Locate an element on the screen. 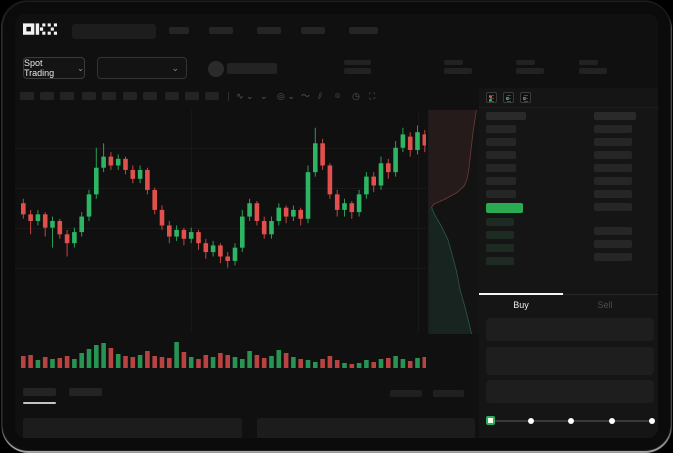 Image resolution: width=673 pixels, height=453 pixels. amount-slider is located at coordinates (570, 420).